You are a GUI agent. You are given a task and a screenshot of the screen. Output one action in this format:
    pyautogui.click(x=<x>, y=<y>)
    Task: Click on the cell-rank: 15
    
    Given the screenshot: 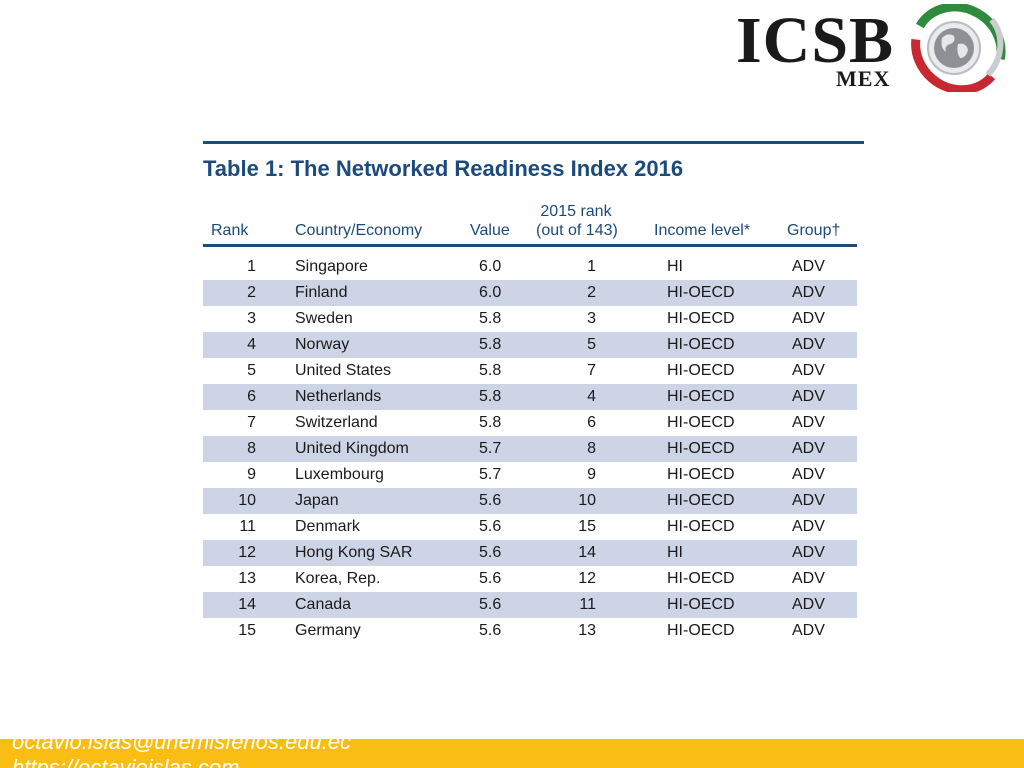 What is the action you would take?
    pyautogui.click(x=247, y=630)
    